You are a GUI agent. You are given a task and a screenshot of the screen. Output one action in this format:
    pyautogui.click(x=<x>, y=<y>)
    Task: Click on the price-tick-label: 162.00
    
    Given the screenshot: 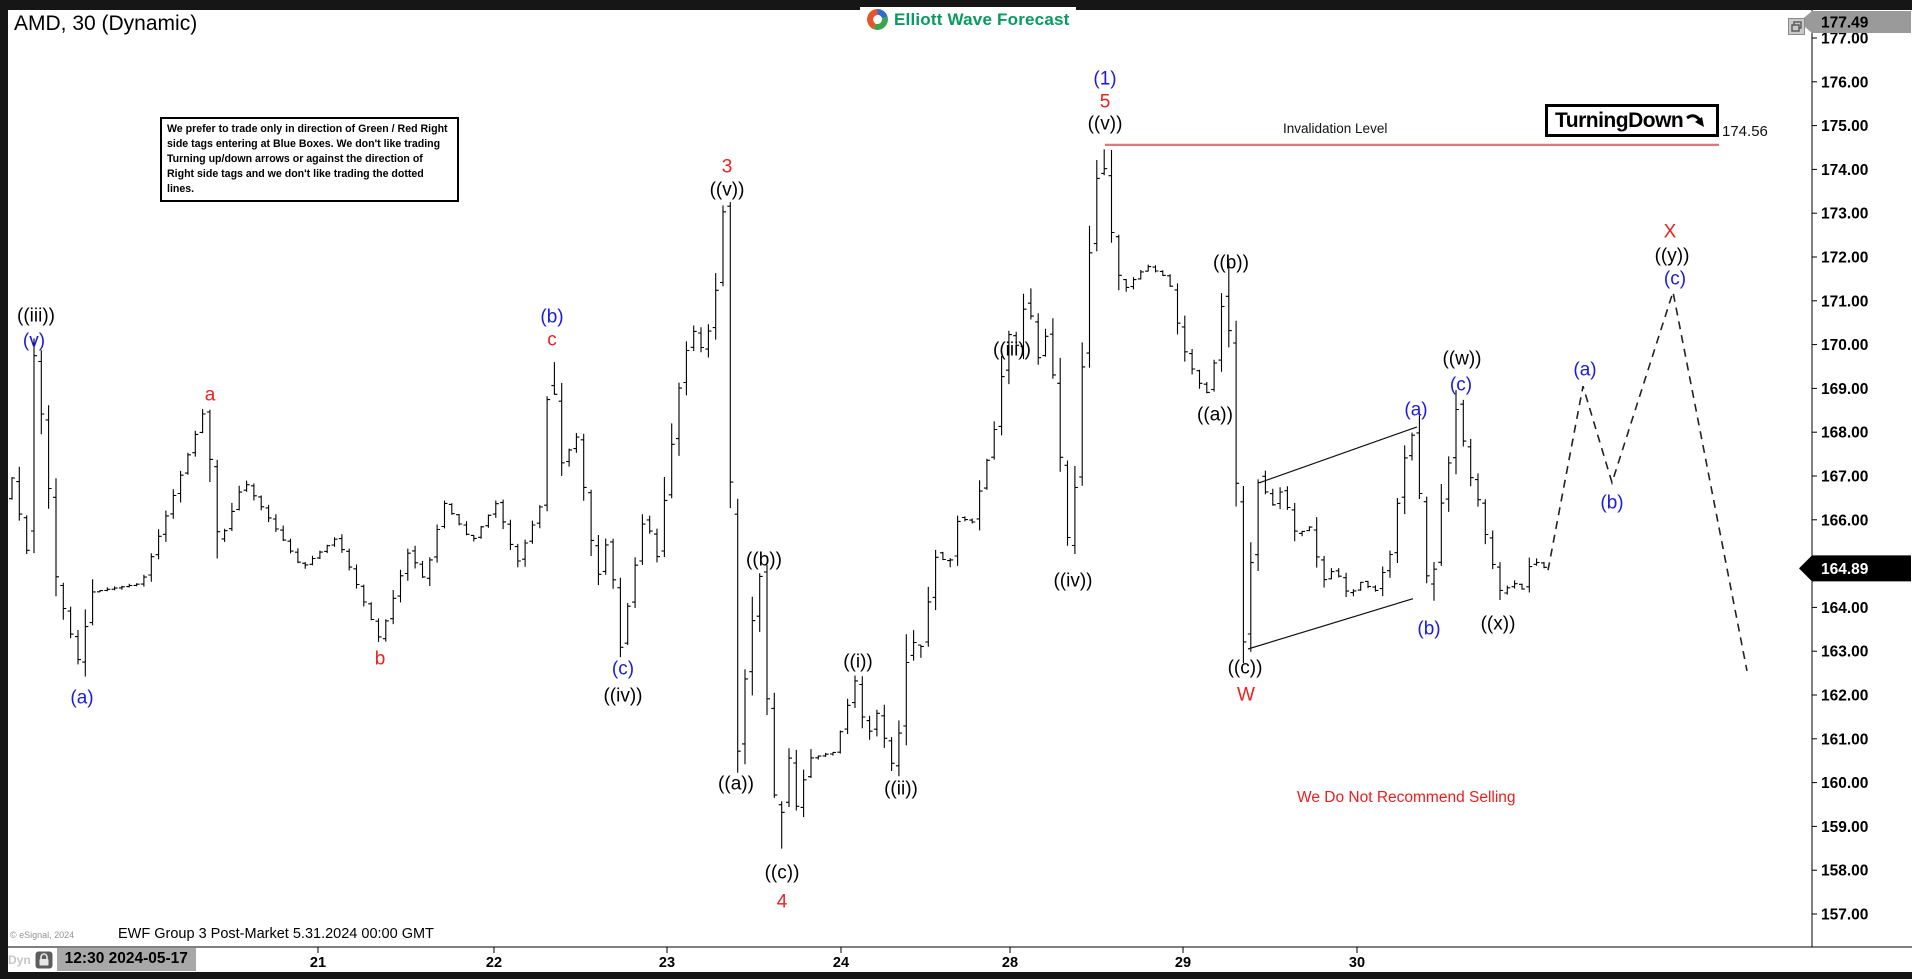 What is the action you would take?
    pyautogui.click(x=1844, y=696)
    